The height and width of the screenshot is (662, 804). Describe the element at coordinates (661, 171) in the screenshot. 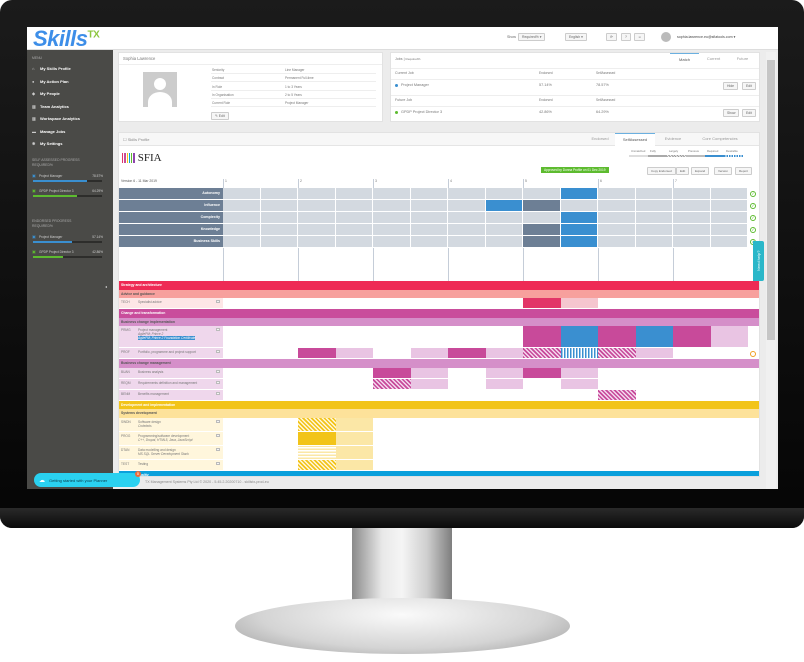

I see `skills-action-copy-endorsed: Copy Endorsed` at that location.